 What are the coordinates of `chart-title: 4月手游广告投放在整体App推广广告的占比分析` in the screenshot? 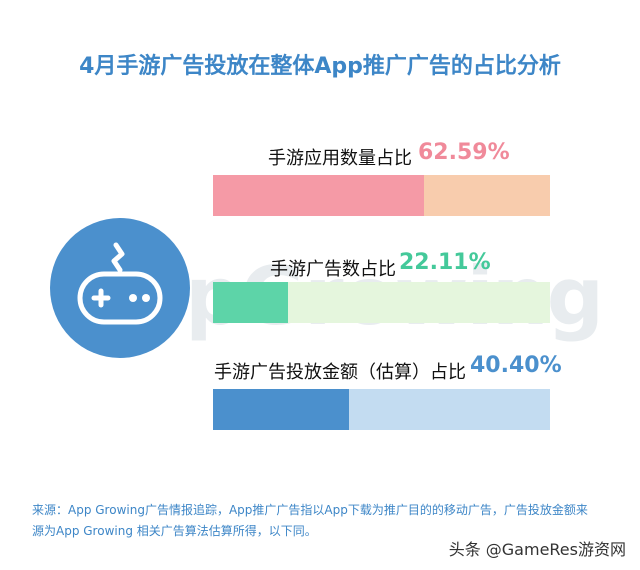 It's located at (320, 66).